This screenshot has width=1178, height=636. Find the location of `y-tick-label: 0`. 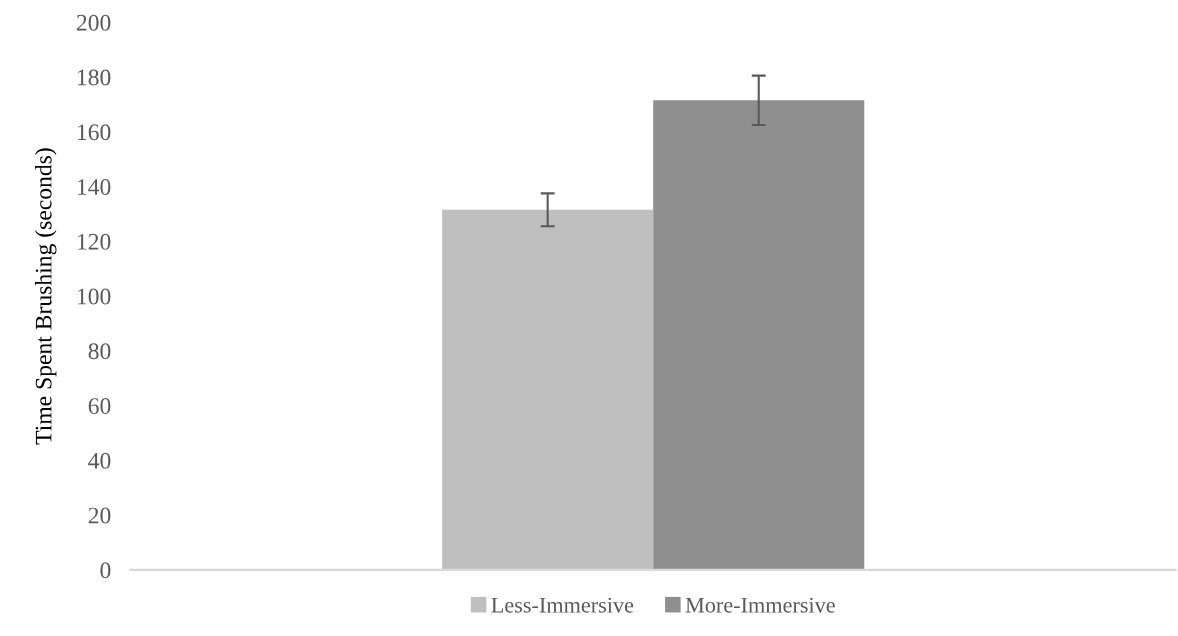

y-tick-label: 0 is located at coordinates (105, 570).